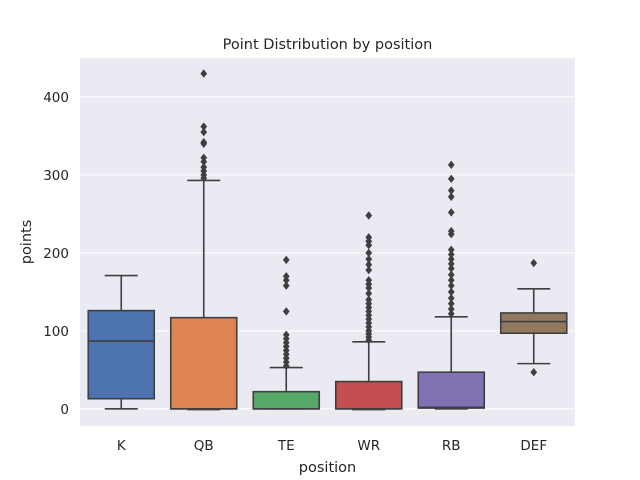 The height and width of the screenshot is (480, 640). I want to click on y-tick-label: 400, so click(56, 98).